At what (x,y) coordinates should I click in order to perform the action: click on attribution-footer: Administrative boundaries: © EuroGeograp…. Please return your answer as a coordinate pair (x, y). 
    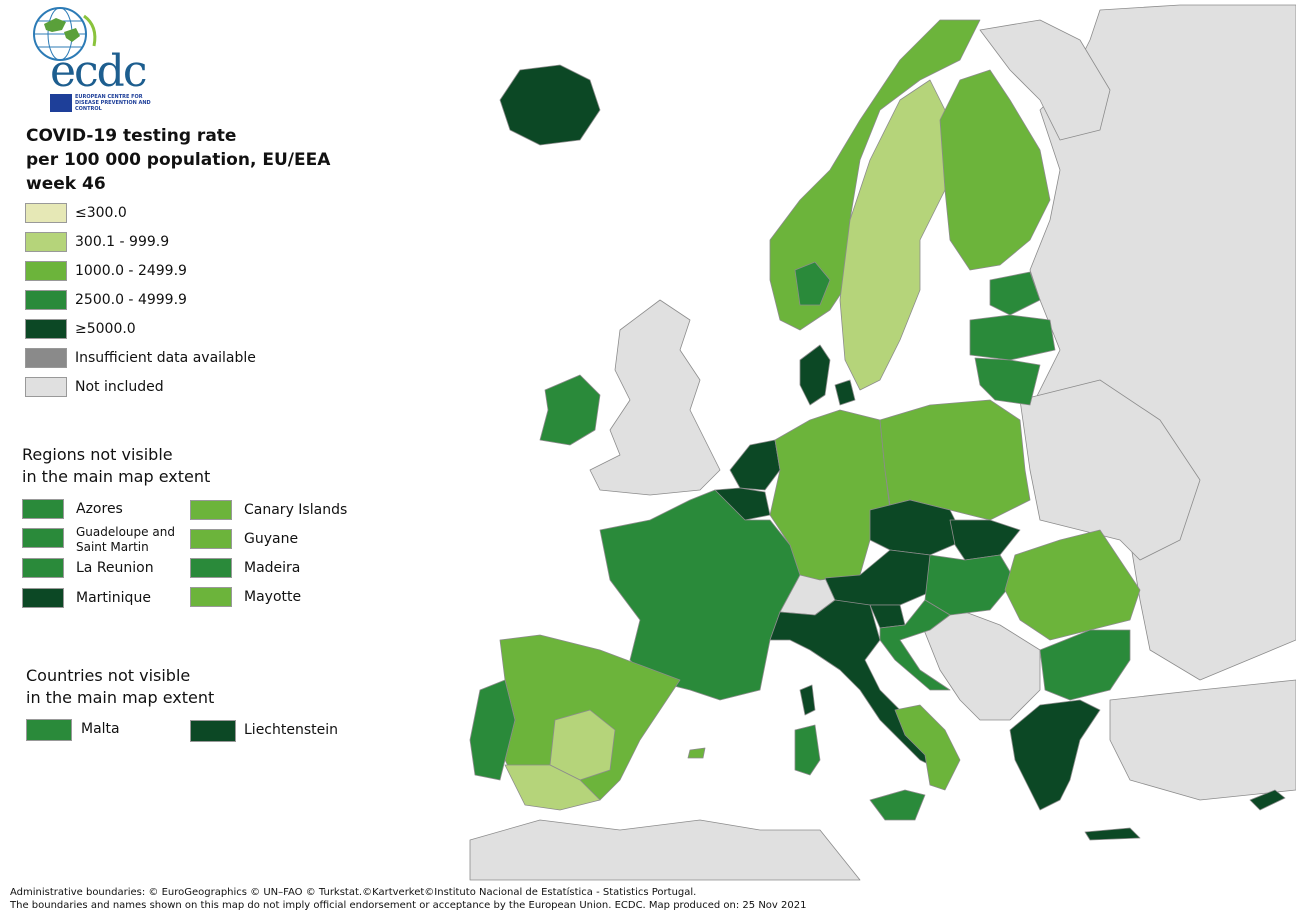
    Looking at the image, I should click on (408, 899).